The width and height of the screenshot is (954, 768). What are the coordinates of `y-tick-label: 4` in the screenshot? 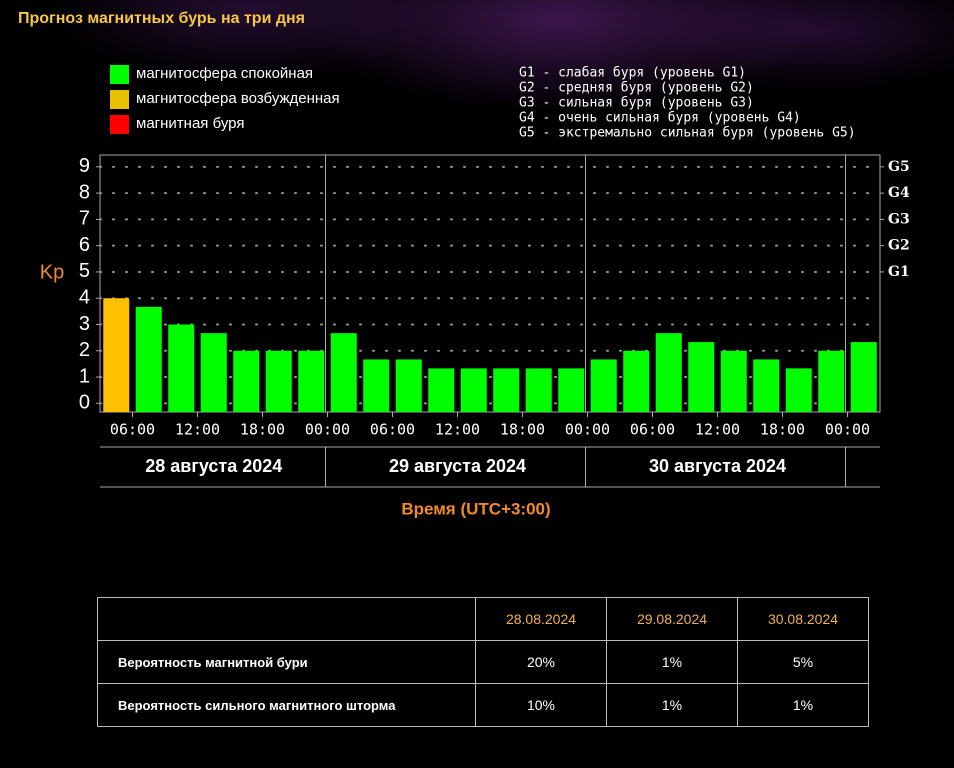 It's located at (84, 297).